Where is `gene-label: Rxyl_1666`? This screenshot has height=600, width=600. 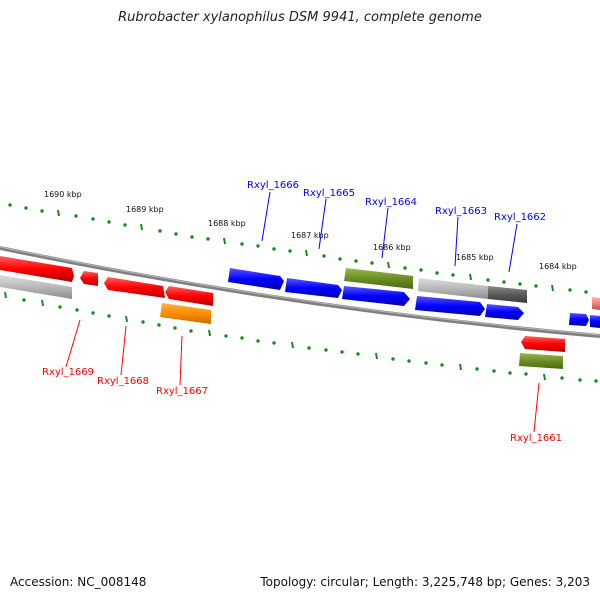
gene-label: Rxyl_1666 is located at coordinates (273, 185).